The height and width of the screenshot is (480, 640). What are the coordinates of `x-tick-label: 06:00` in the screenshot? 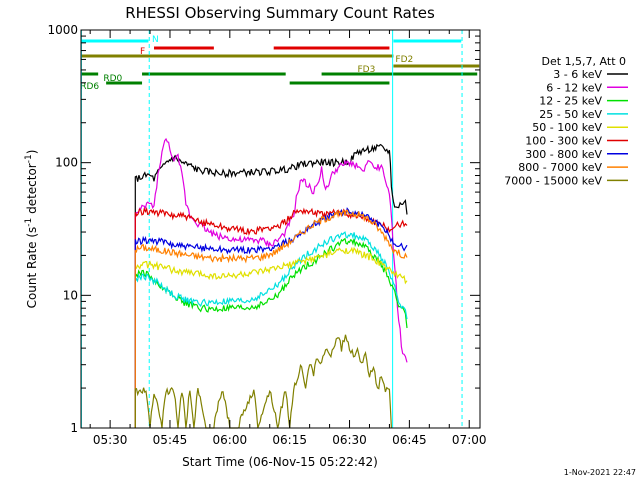 It's located at (230, 440).